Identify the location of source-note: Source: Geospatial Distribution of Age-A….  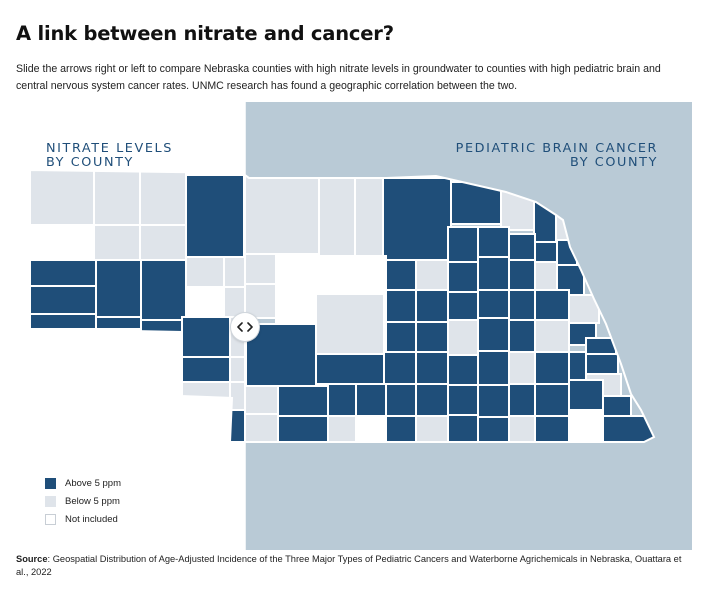
(354, 566).